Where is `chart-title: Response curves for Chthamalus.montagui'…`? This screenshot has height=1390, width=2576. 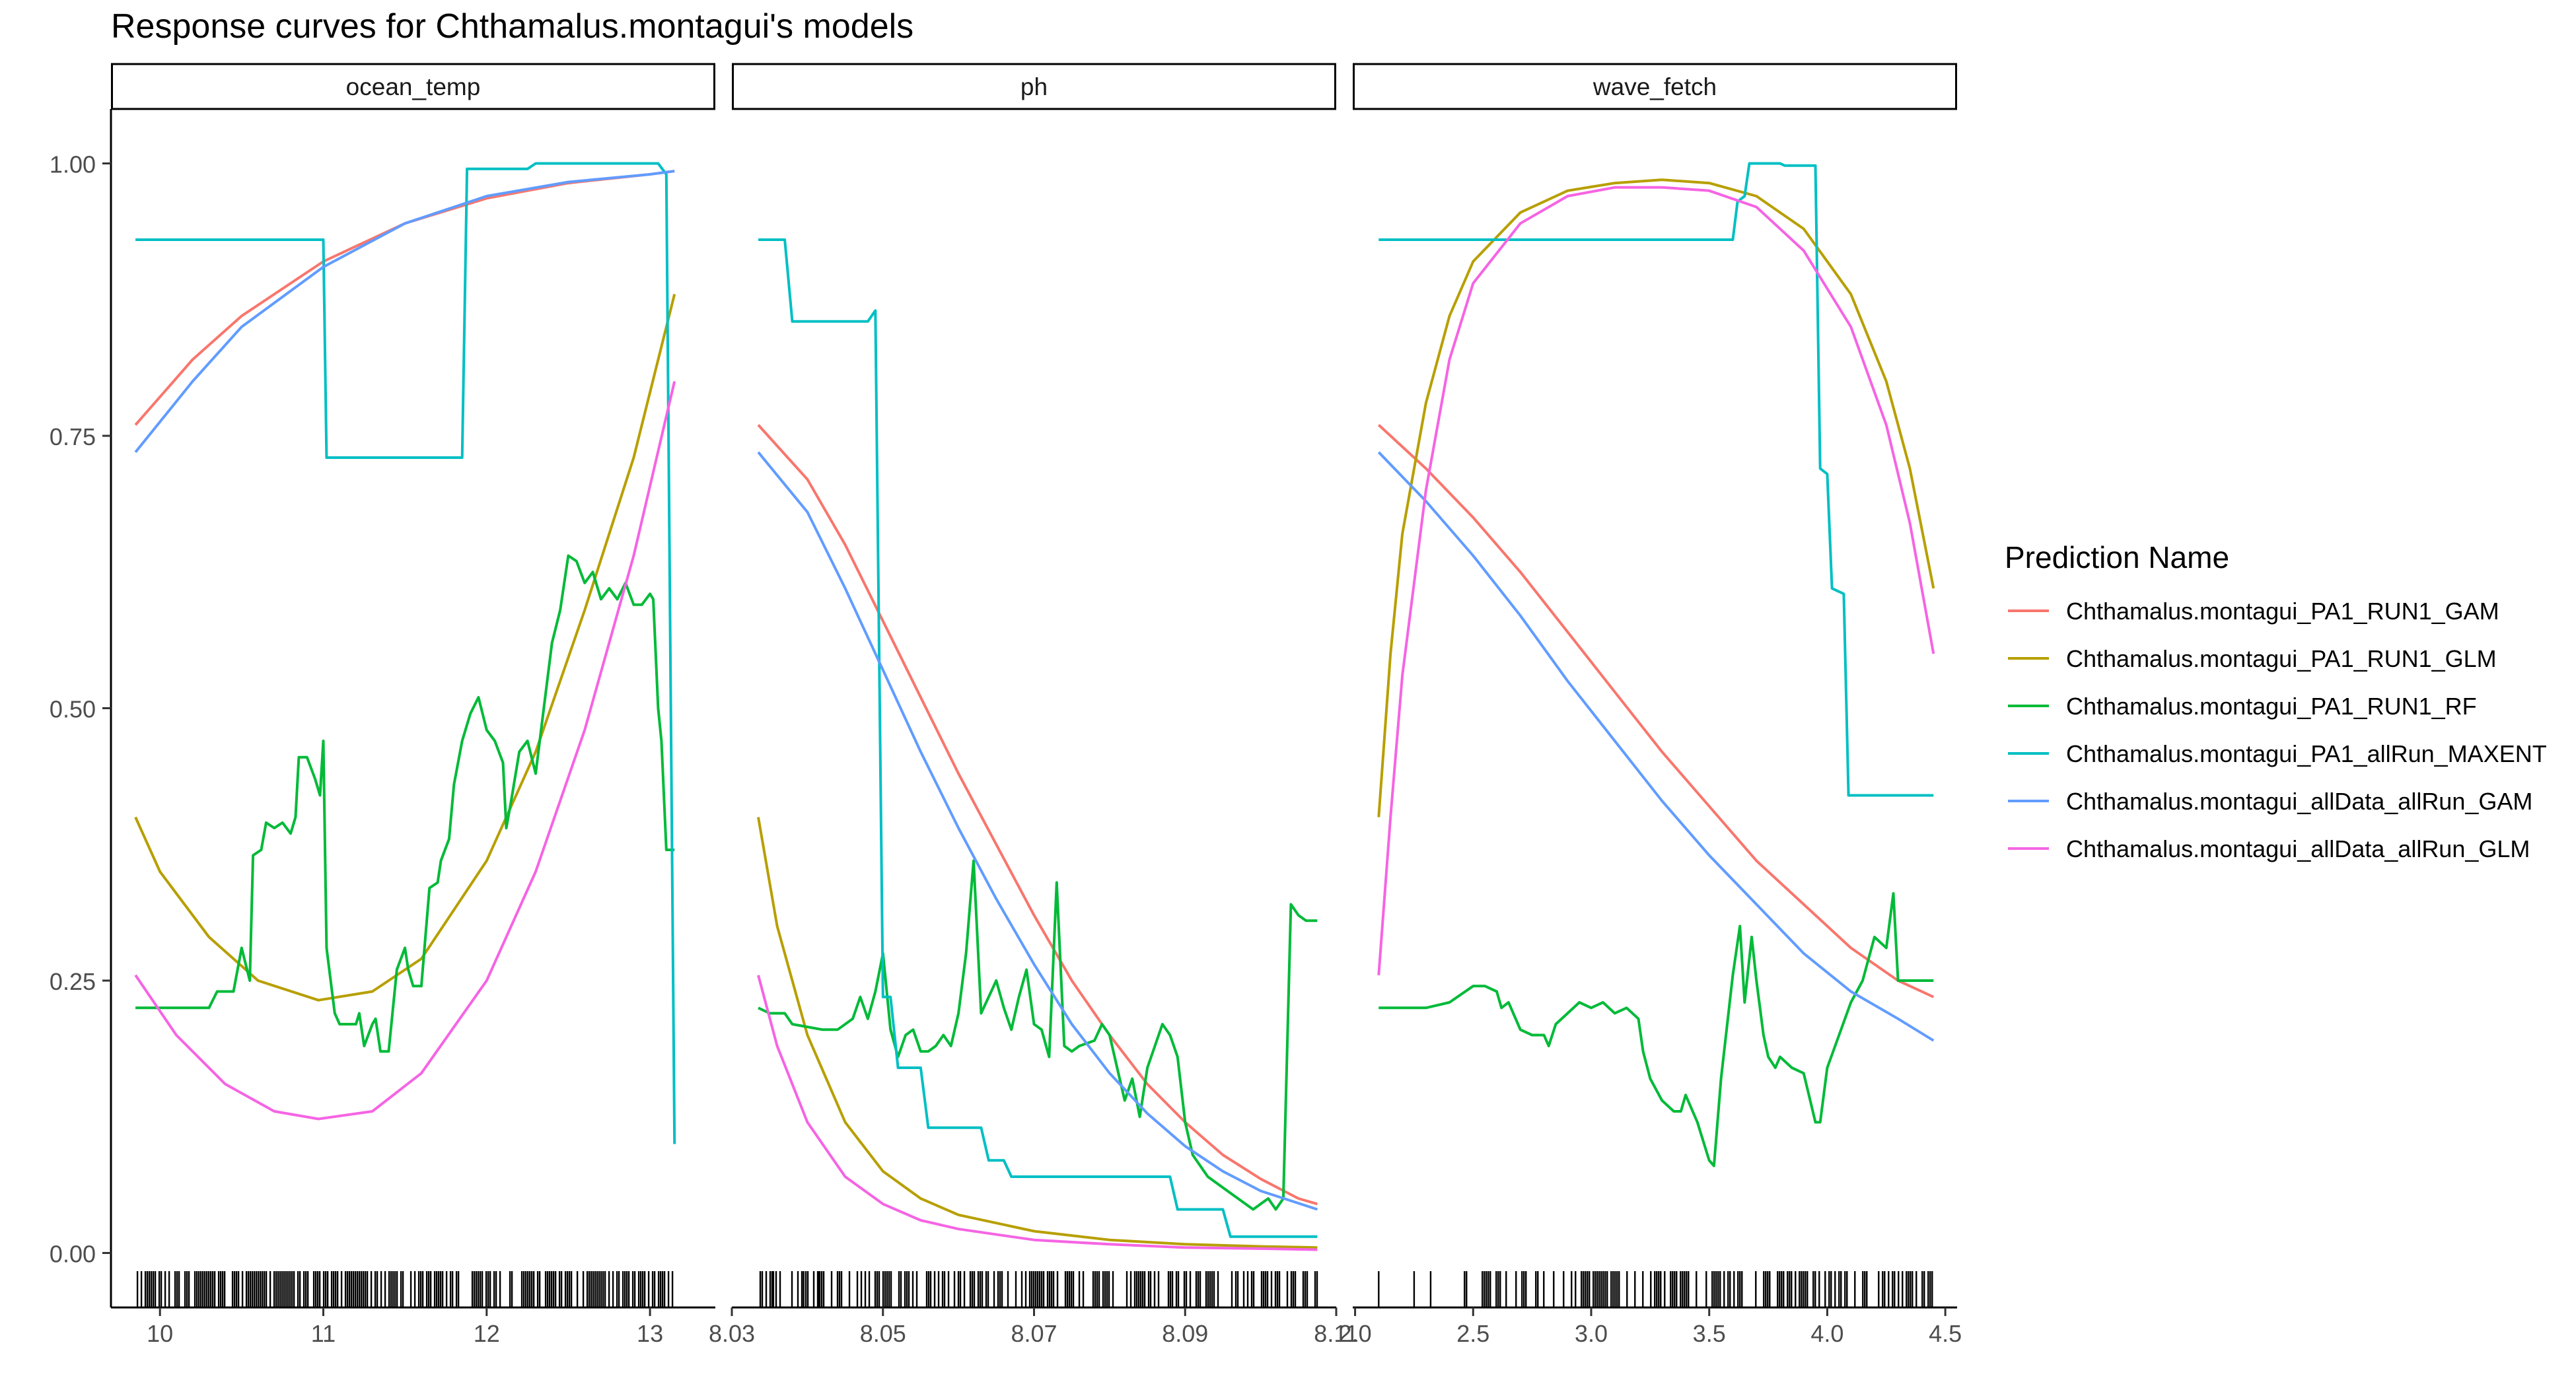 chart-title: Response curves for Chthamalus.montagui'… is located at coordinates (512, 26).